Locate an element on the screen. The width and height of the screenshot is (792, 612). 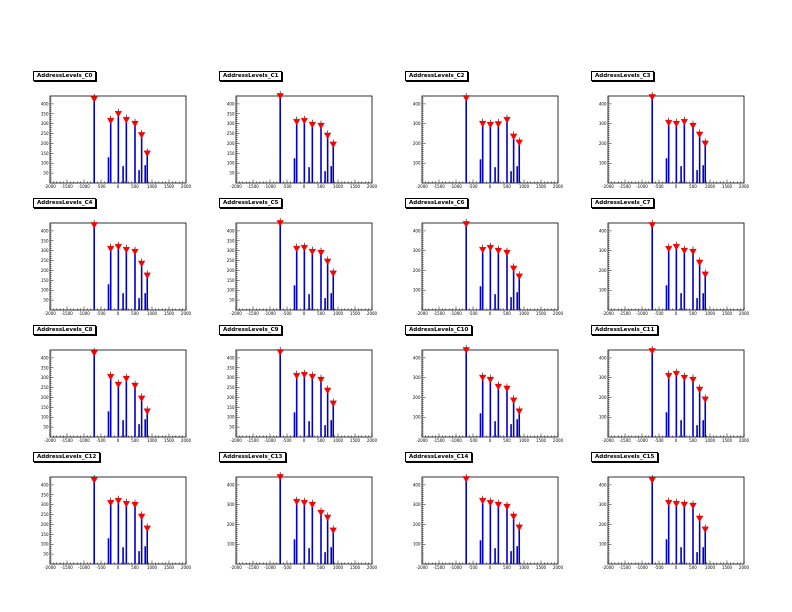
x-tick-label: -1500 is located at coordinates (67, 567).